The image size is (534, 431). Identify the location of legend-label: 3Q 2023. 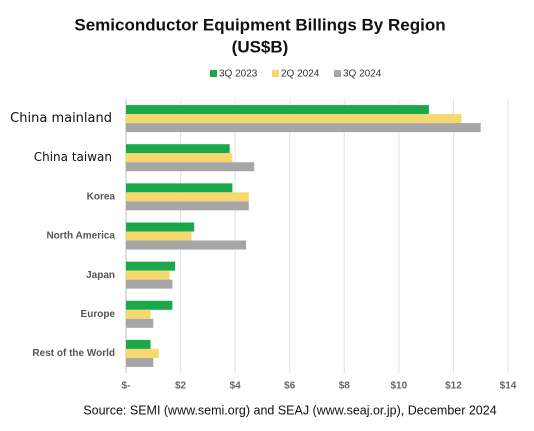
(238, 74).